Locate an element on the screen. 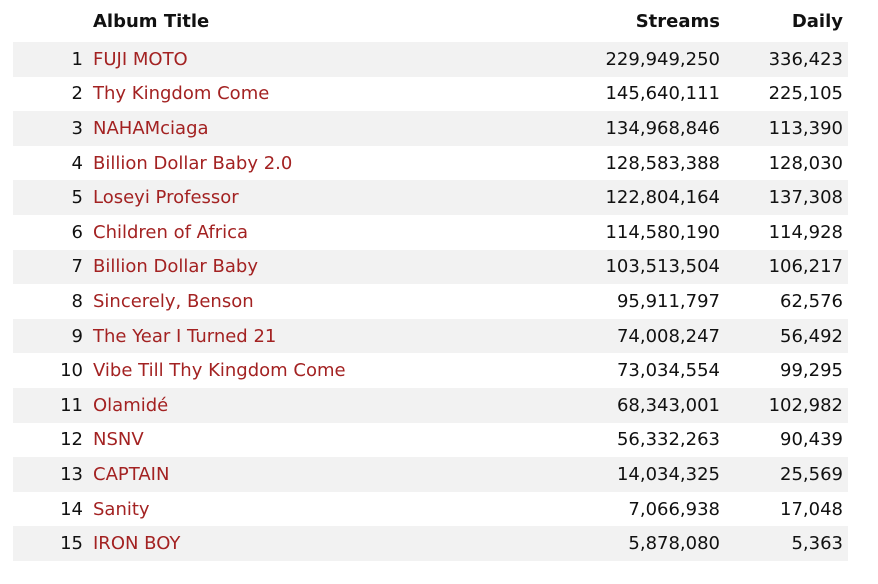 This screenshot has height=584, width=878. daily: 225,105 is located at coordinates (805, 94).